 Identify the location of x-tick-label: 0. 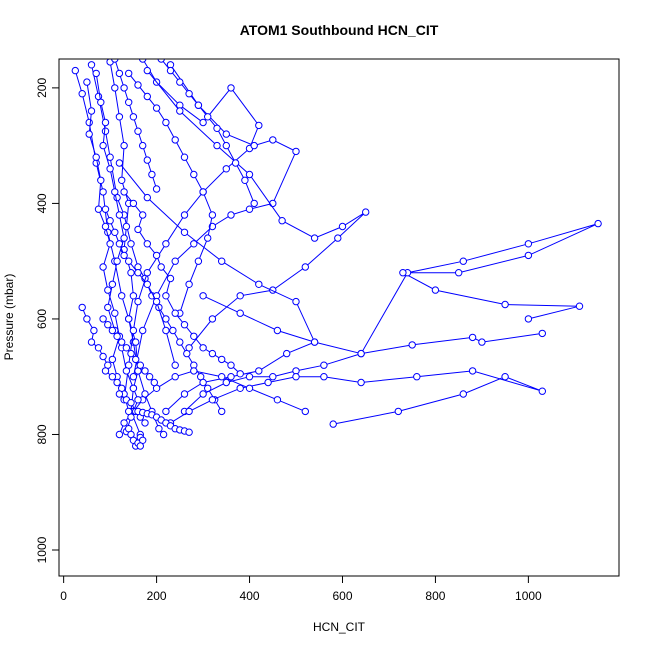
(63, 596).